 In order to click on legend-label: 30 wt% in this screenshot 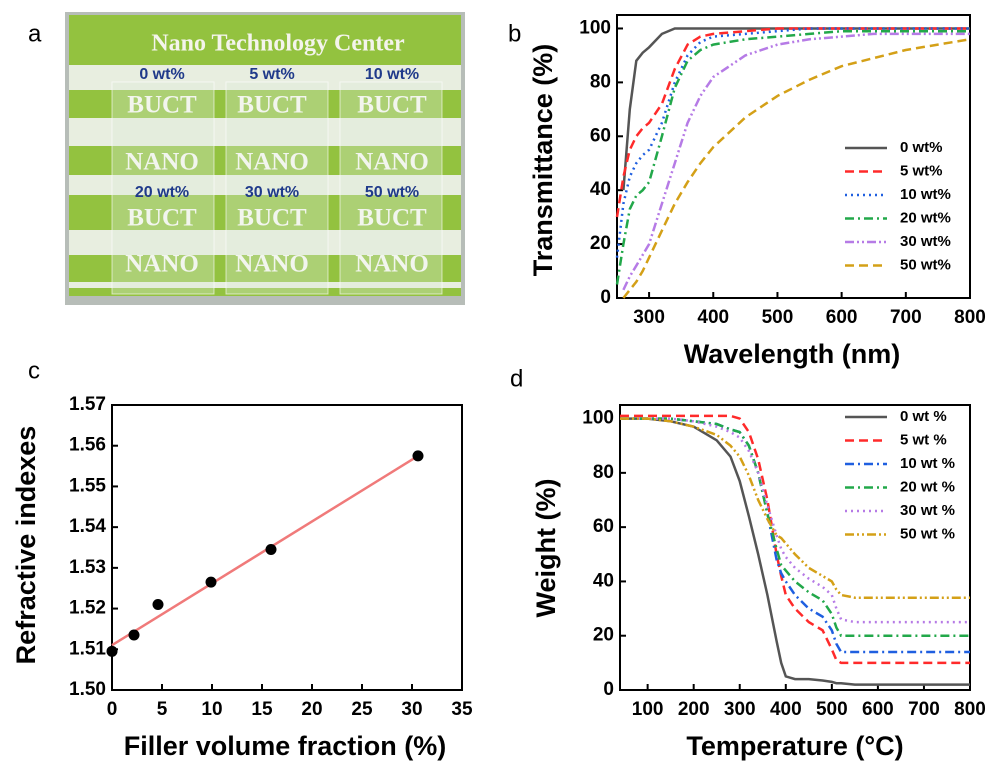, I will do `click(925, 241)`.